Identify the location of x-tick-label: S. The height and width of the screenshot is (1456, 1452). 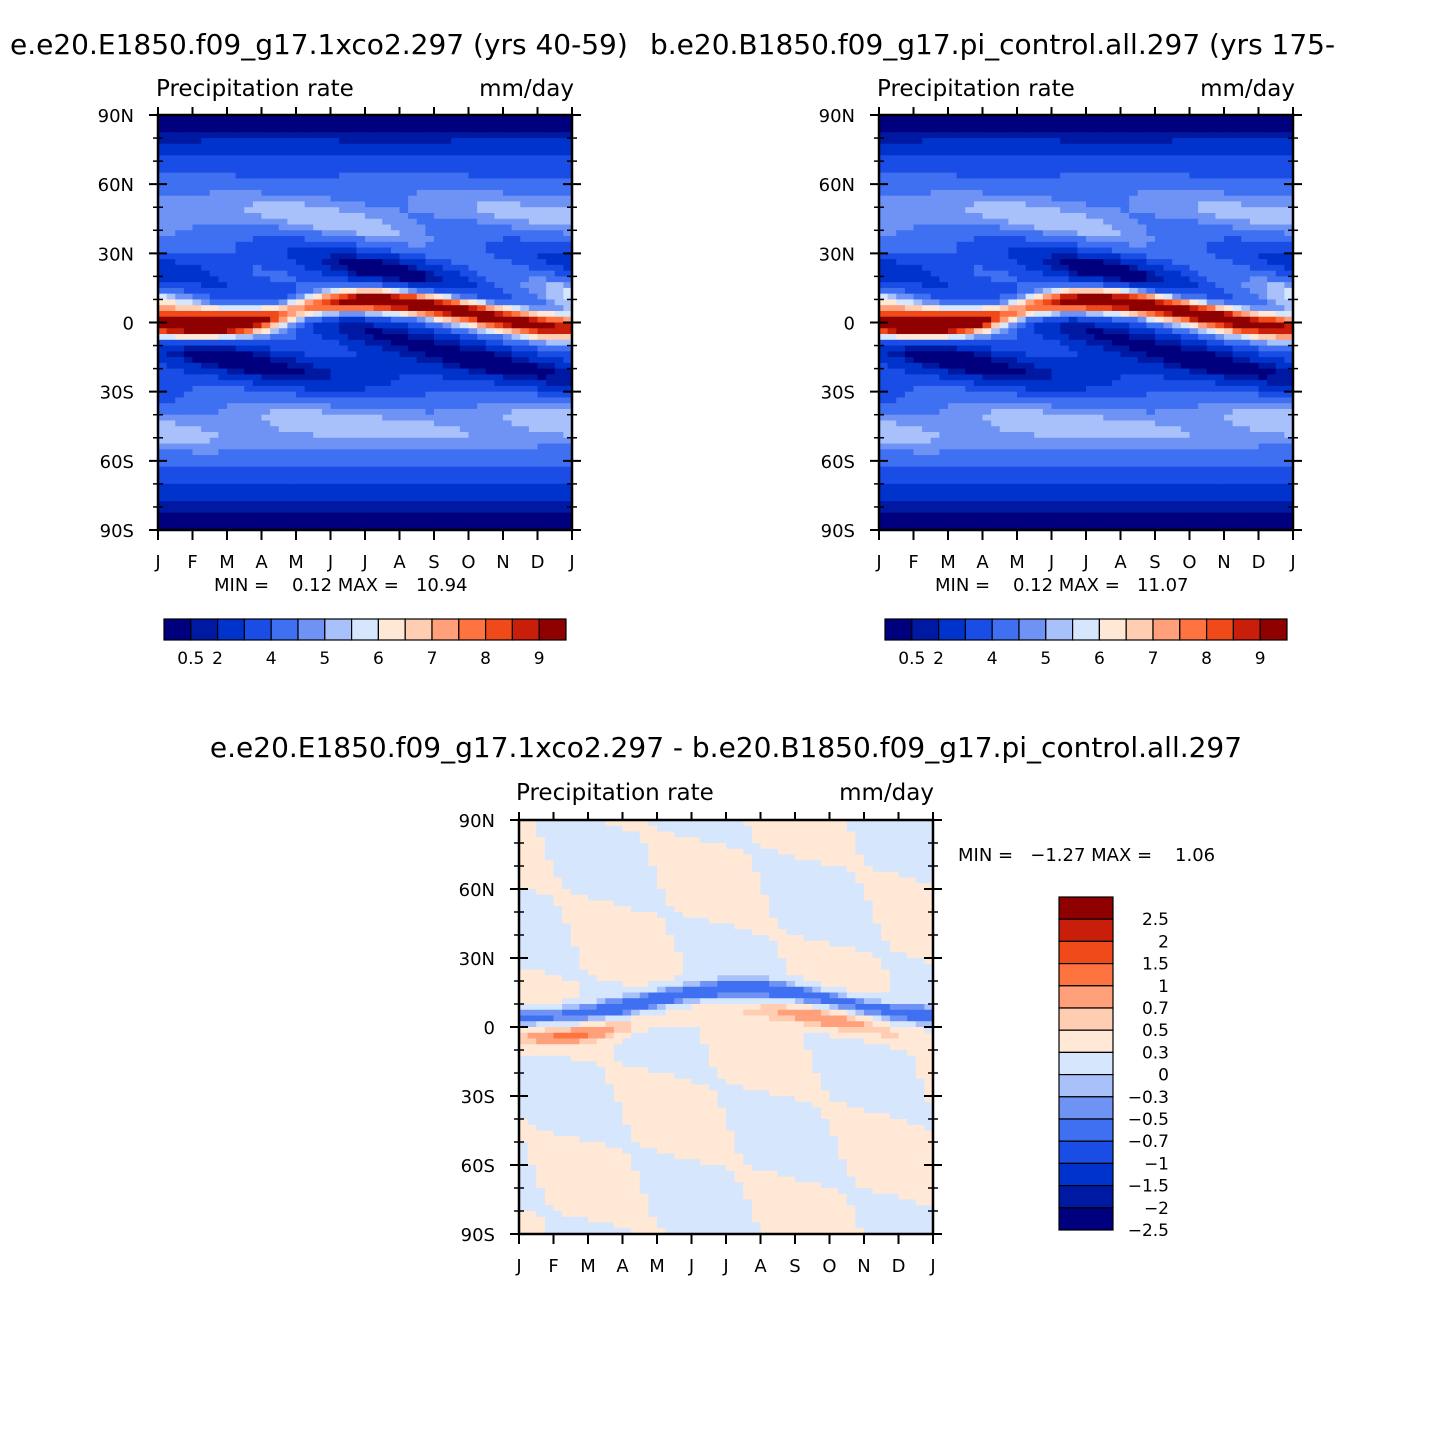
(433, 562).